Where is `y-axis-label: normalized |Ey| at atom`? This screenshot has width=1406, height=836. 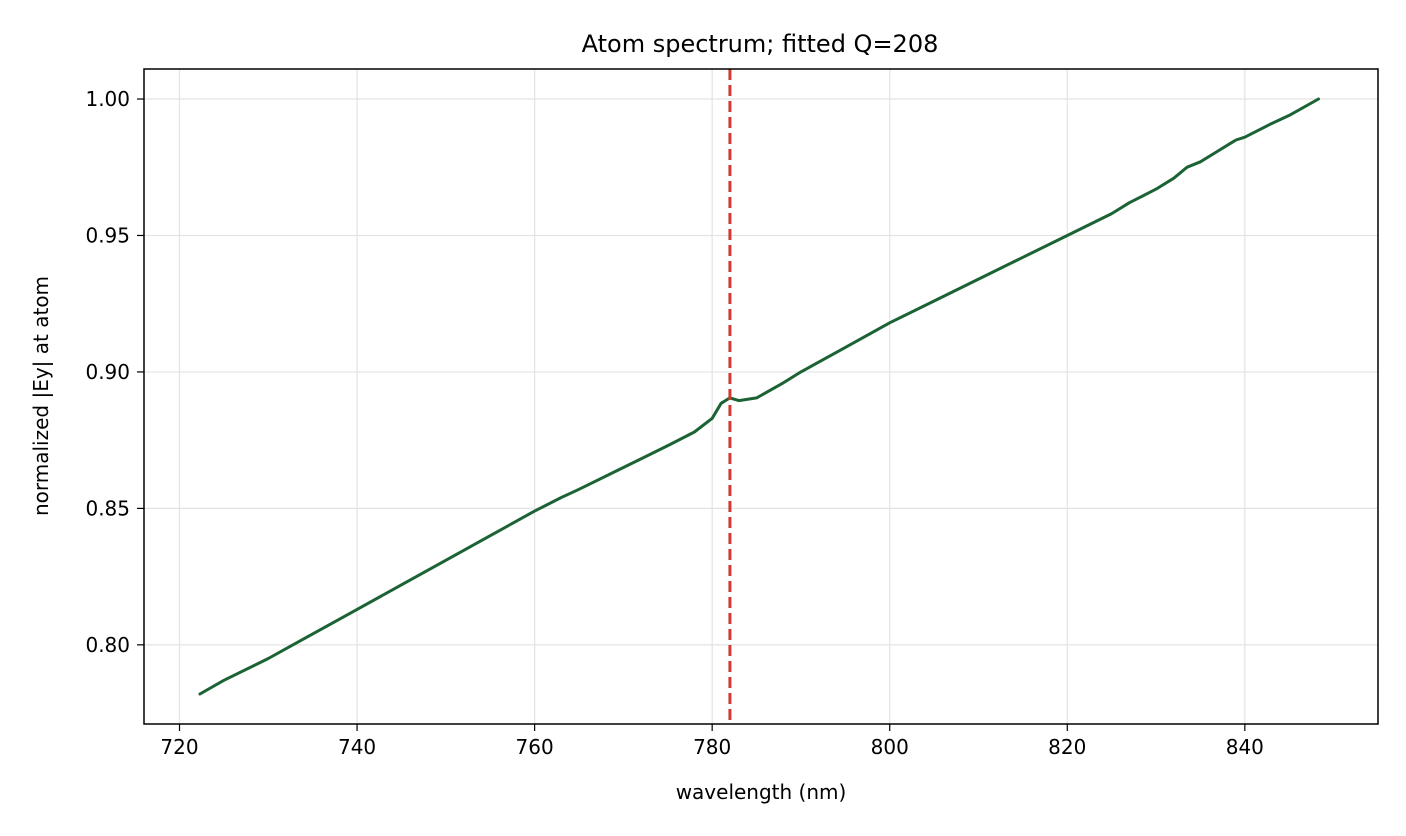 y-axis-label: normalized |Ey| at atom is located at coordinates (41, 396).